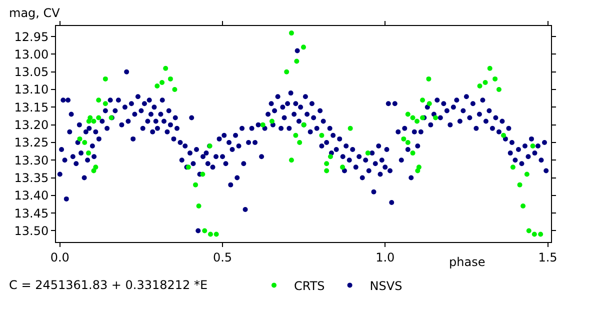  I want to click on y-tick-label: 13.20, so click(31, 125).